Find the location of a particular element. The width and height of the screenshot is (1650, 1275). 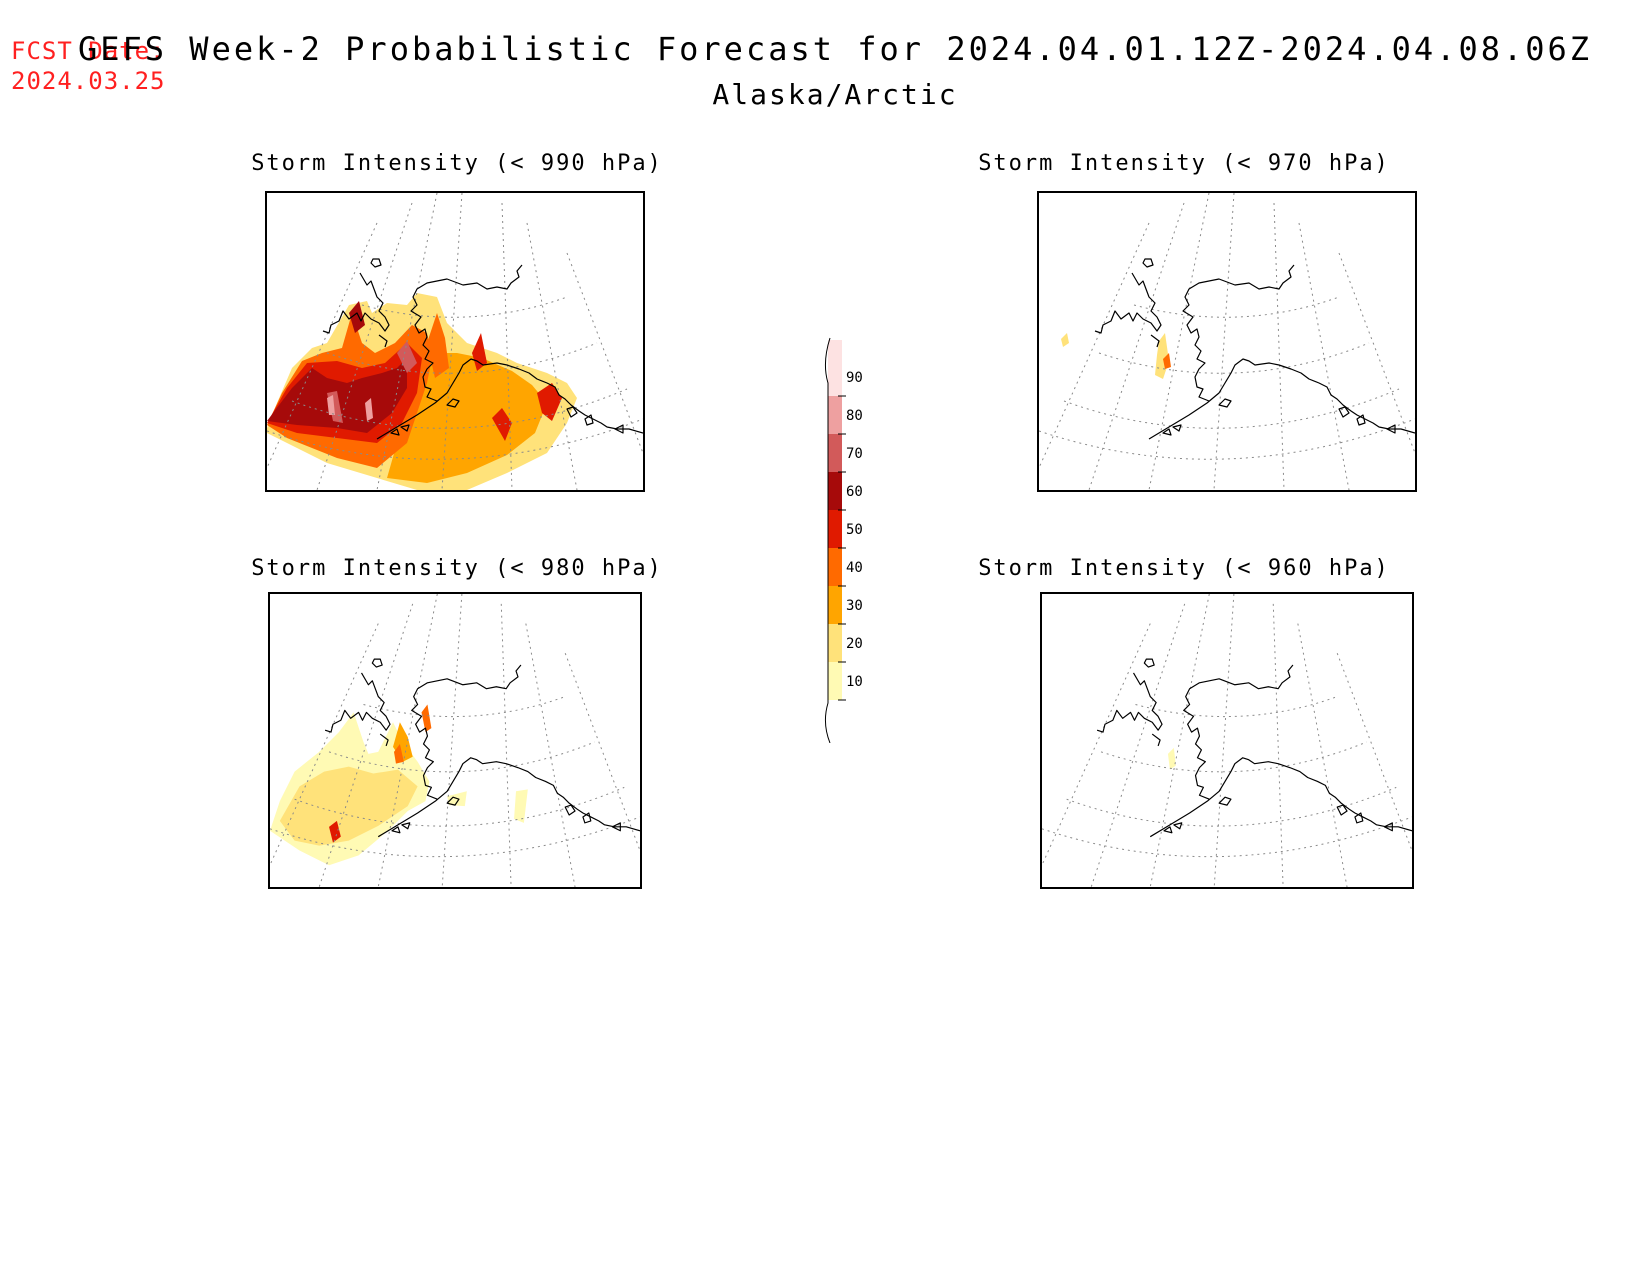

map-980-svg is located at coordinates (455, 740).